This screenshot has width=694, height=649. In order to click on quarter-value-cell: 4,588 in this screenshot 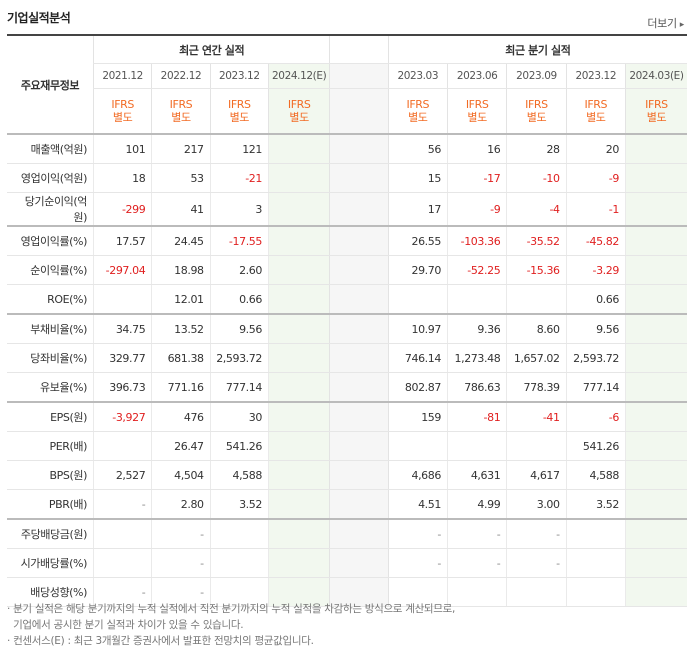, I will do `click(595, 475)`.